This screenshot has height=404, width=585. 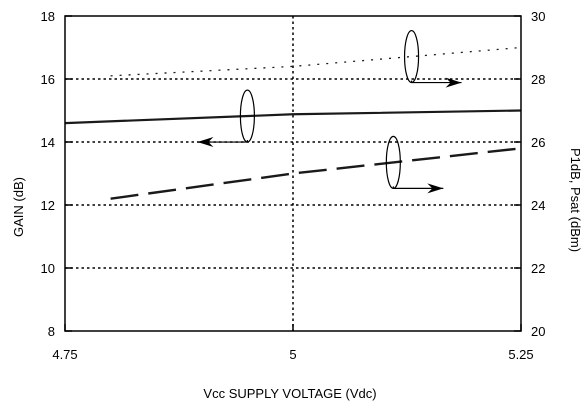 What do you see at coordinates (64, 354) in the screenshot?
I see `x-tick-label: 4.75` at bounding box center [64, 354].